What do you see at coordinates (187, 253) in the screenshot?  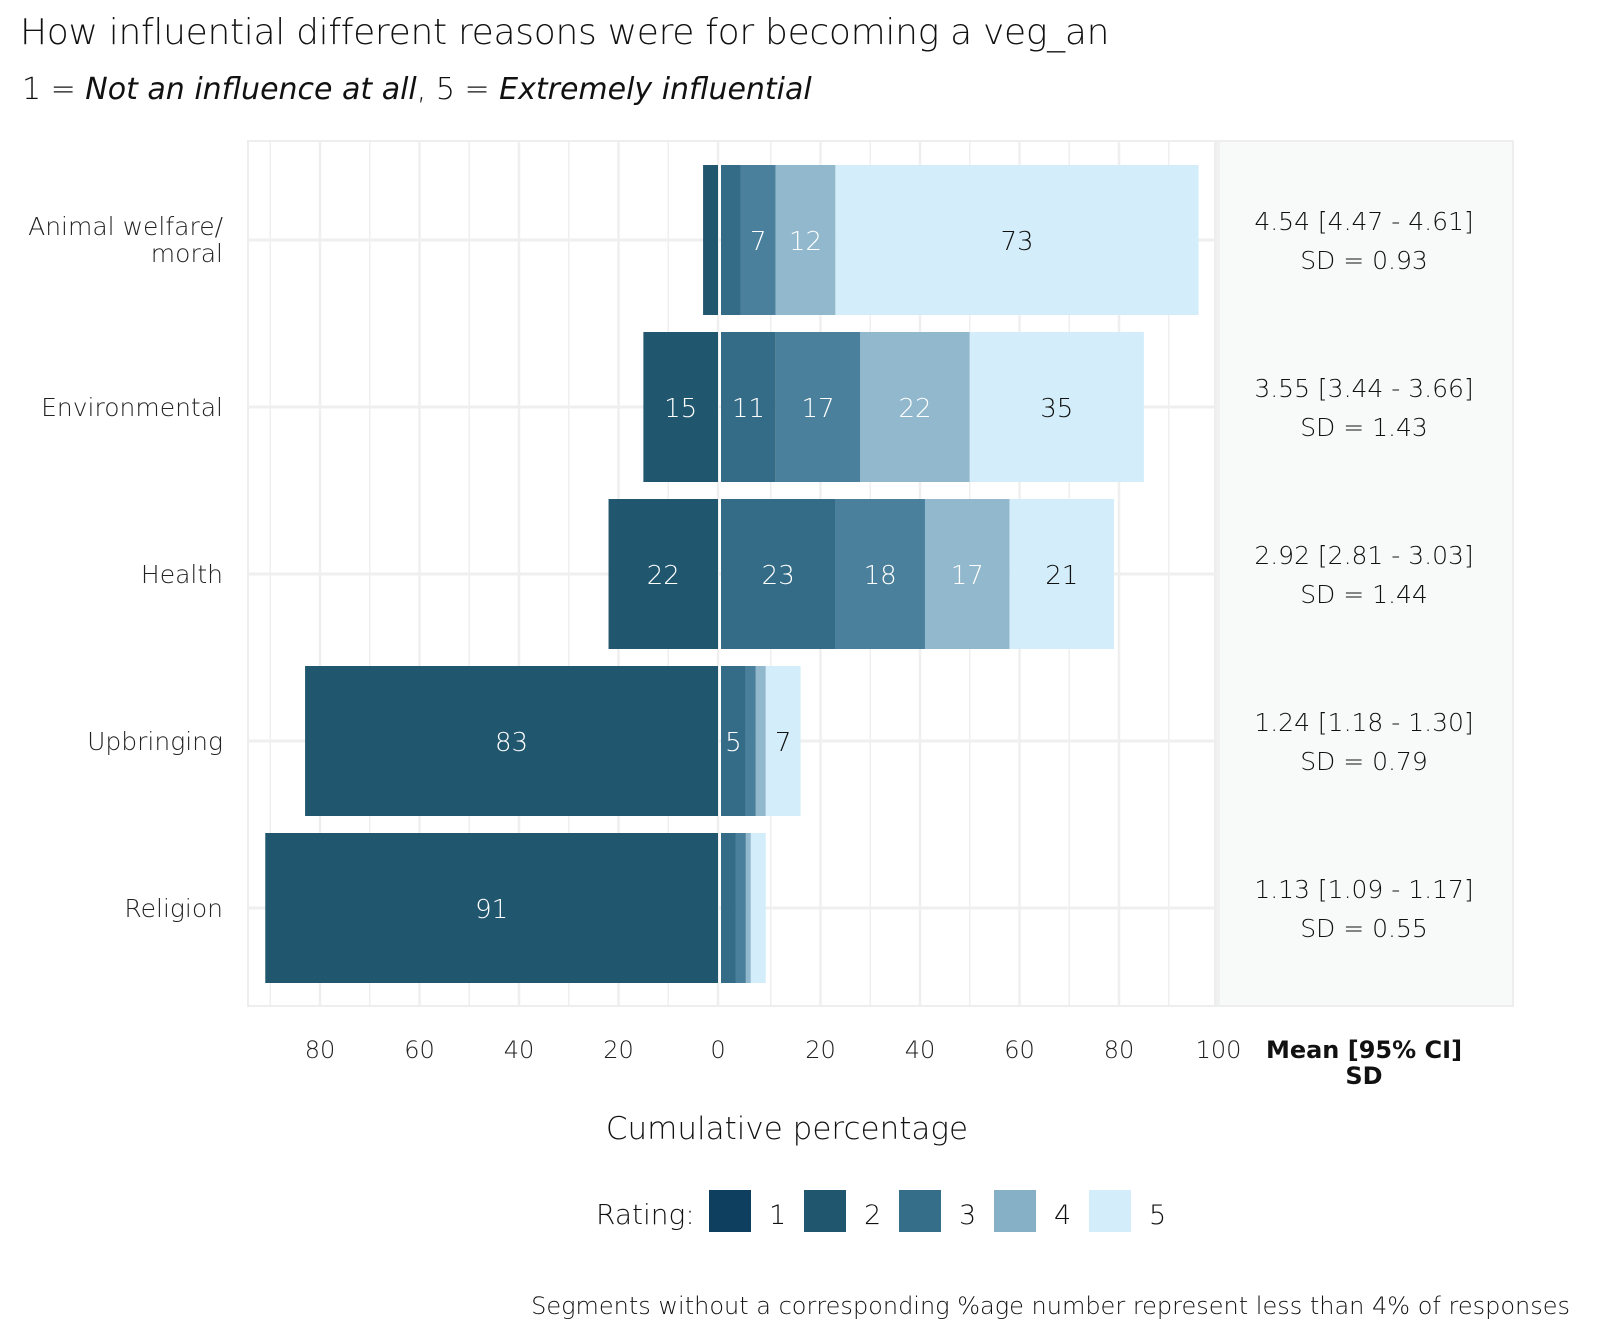 I see `y-tick-label: moral` at bounding box center [187, 253].